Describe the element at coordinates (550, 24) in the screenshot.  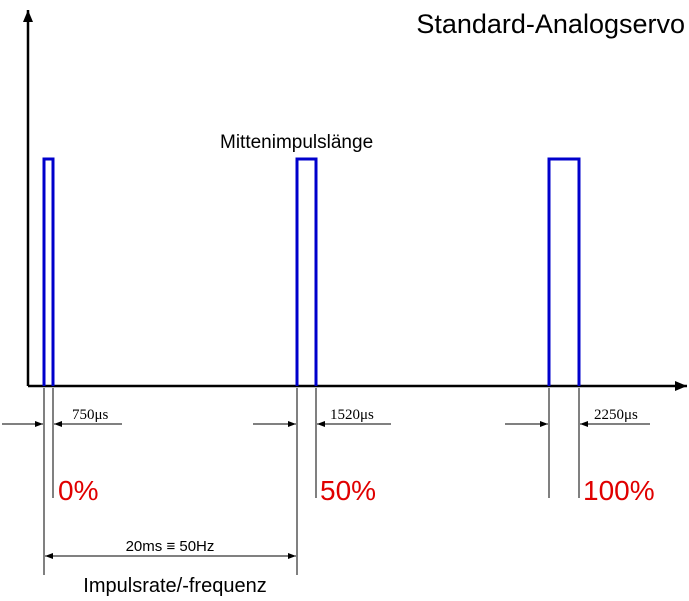
I see `diagram-title: Standard-Analogservo` at that location.